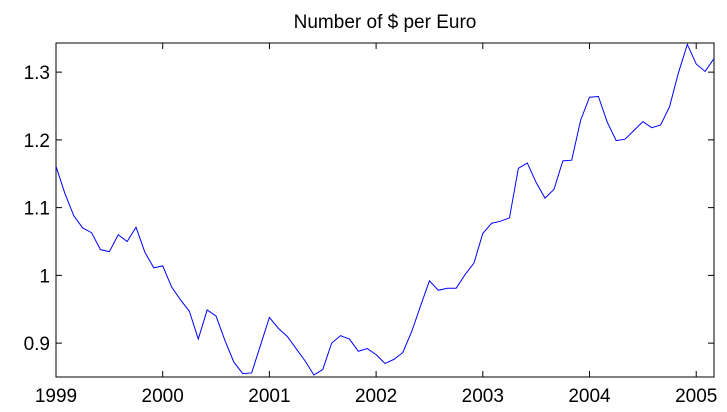  What do you see at coordinates (37, 344) in the screenshot?
I see `y-tick-label: 0.9` at bounding box center [37, 344].